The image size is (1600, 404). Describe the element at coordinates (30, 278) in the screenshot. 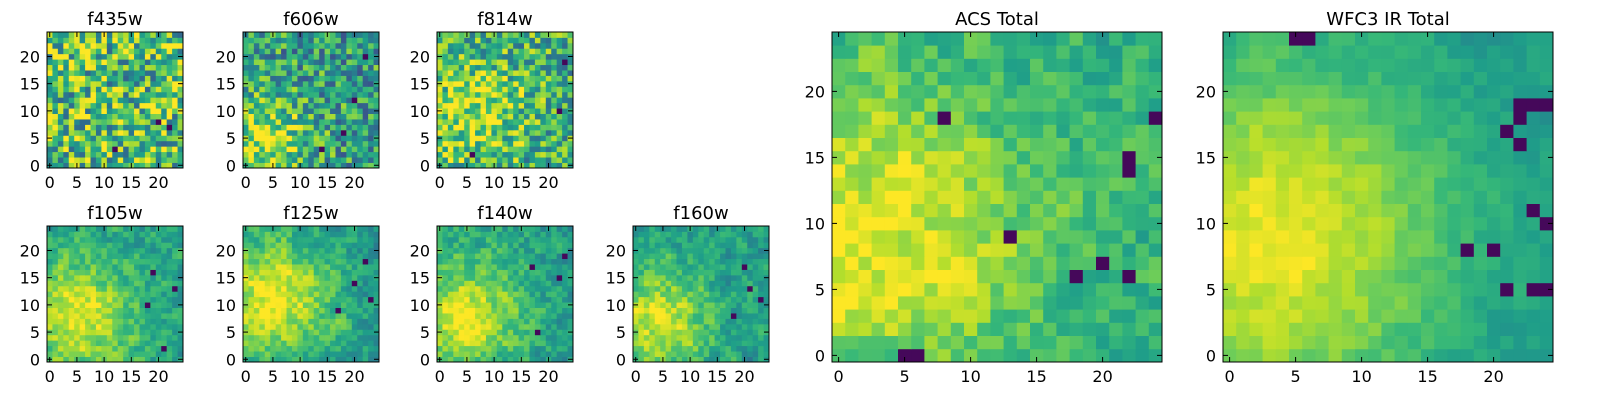

I see `y-tick-label: 15` at that location.